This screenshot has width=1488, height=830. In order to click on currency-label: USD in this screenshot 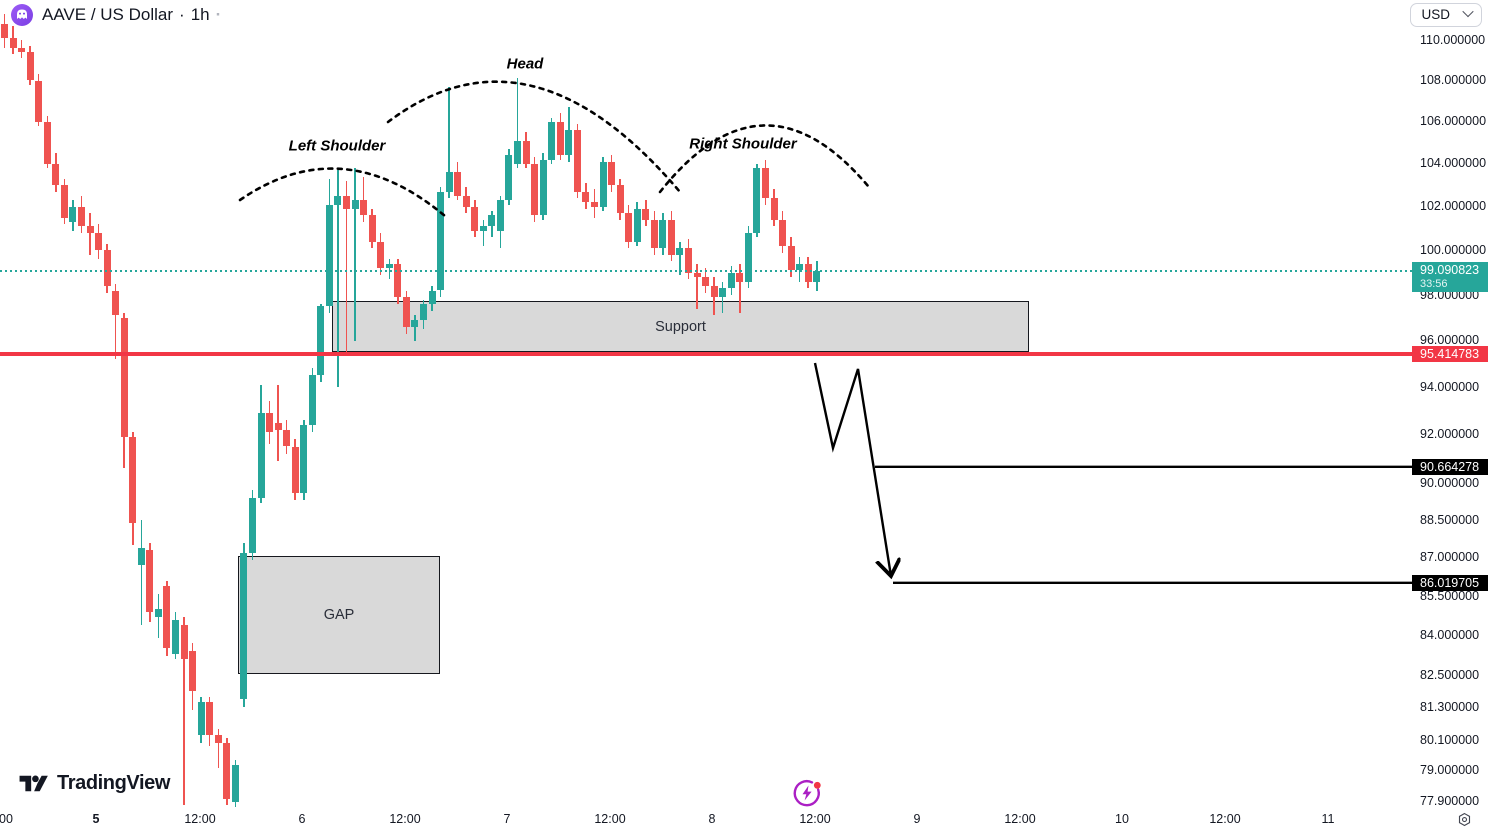, I will do `click(1435, 14)`.